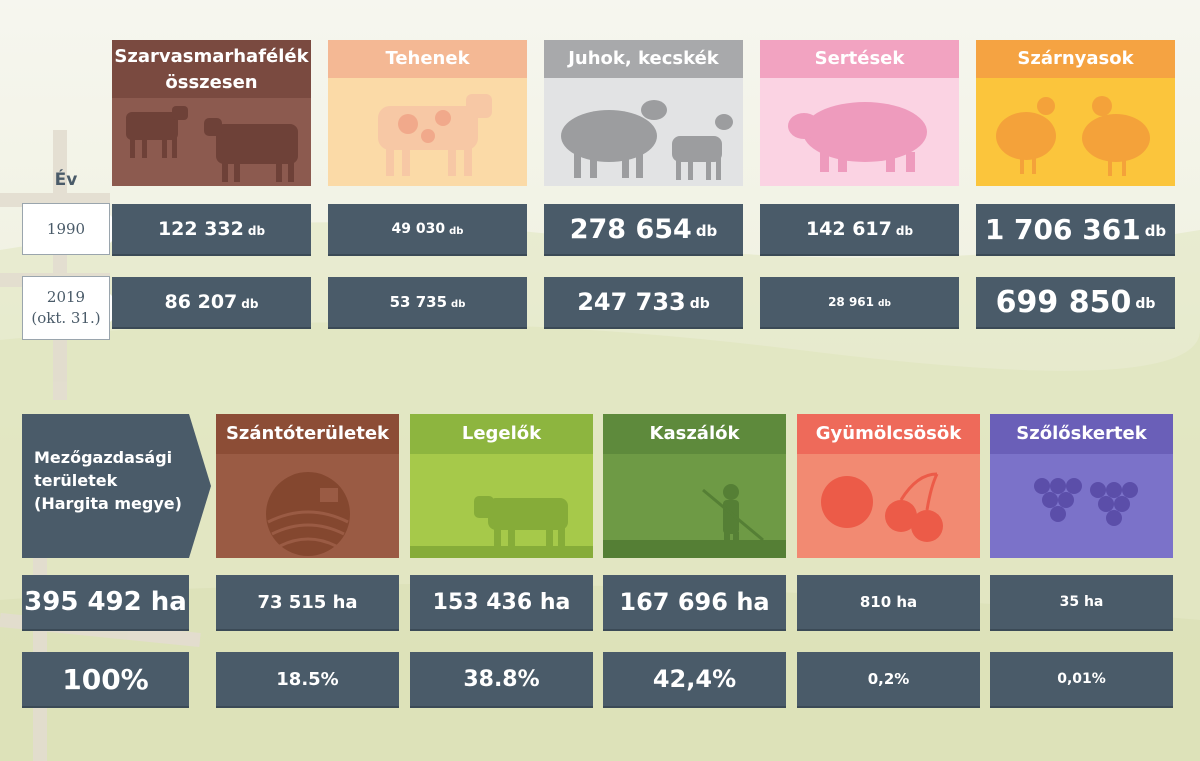 The image size is (1200, 761). What do you see at coordinates (211, 303) in the screenshot?
I see `cattle-2019-value: 86 207 db` at bounding box center [211, 303].